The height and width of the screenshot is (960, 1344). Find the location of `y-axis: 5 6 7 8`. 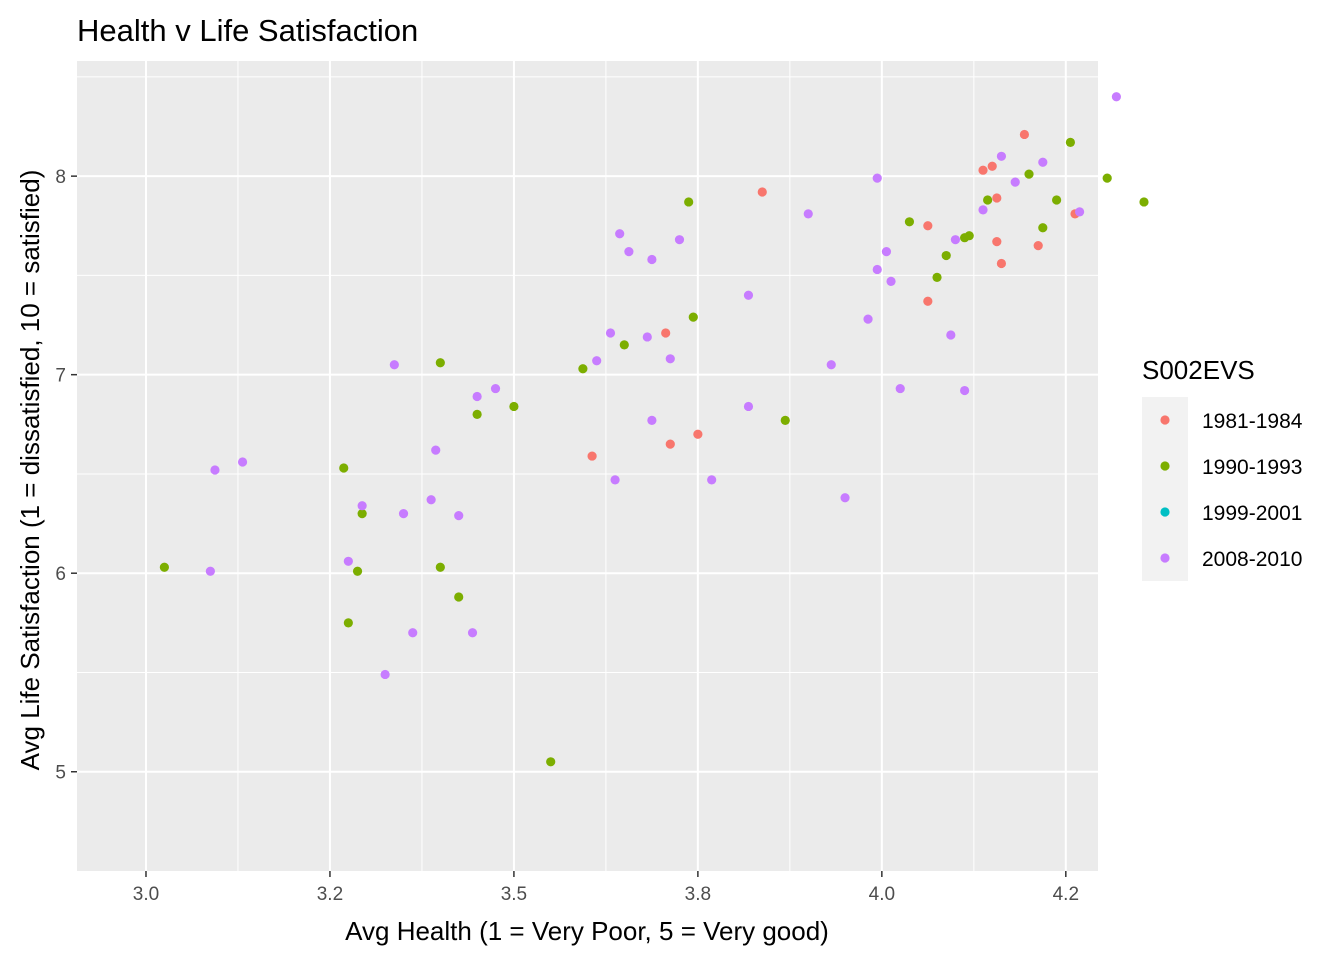

y-axis: 5 6 7 8 is located at coordinates (66, 475).